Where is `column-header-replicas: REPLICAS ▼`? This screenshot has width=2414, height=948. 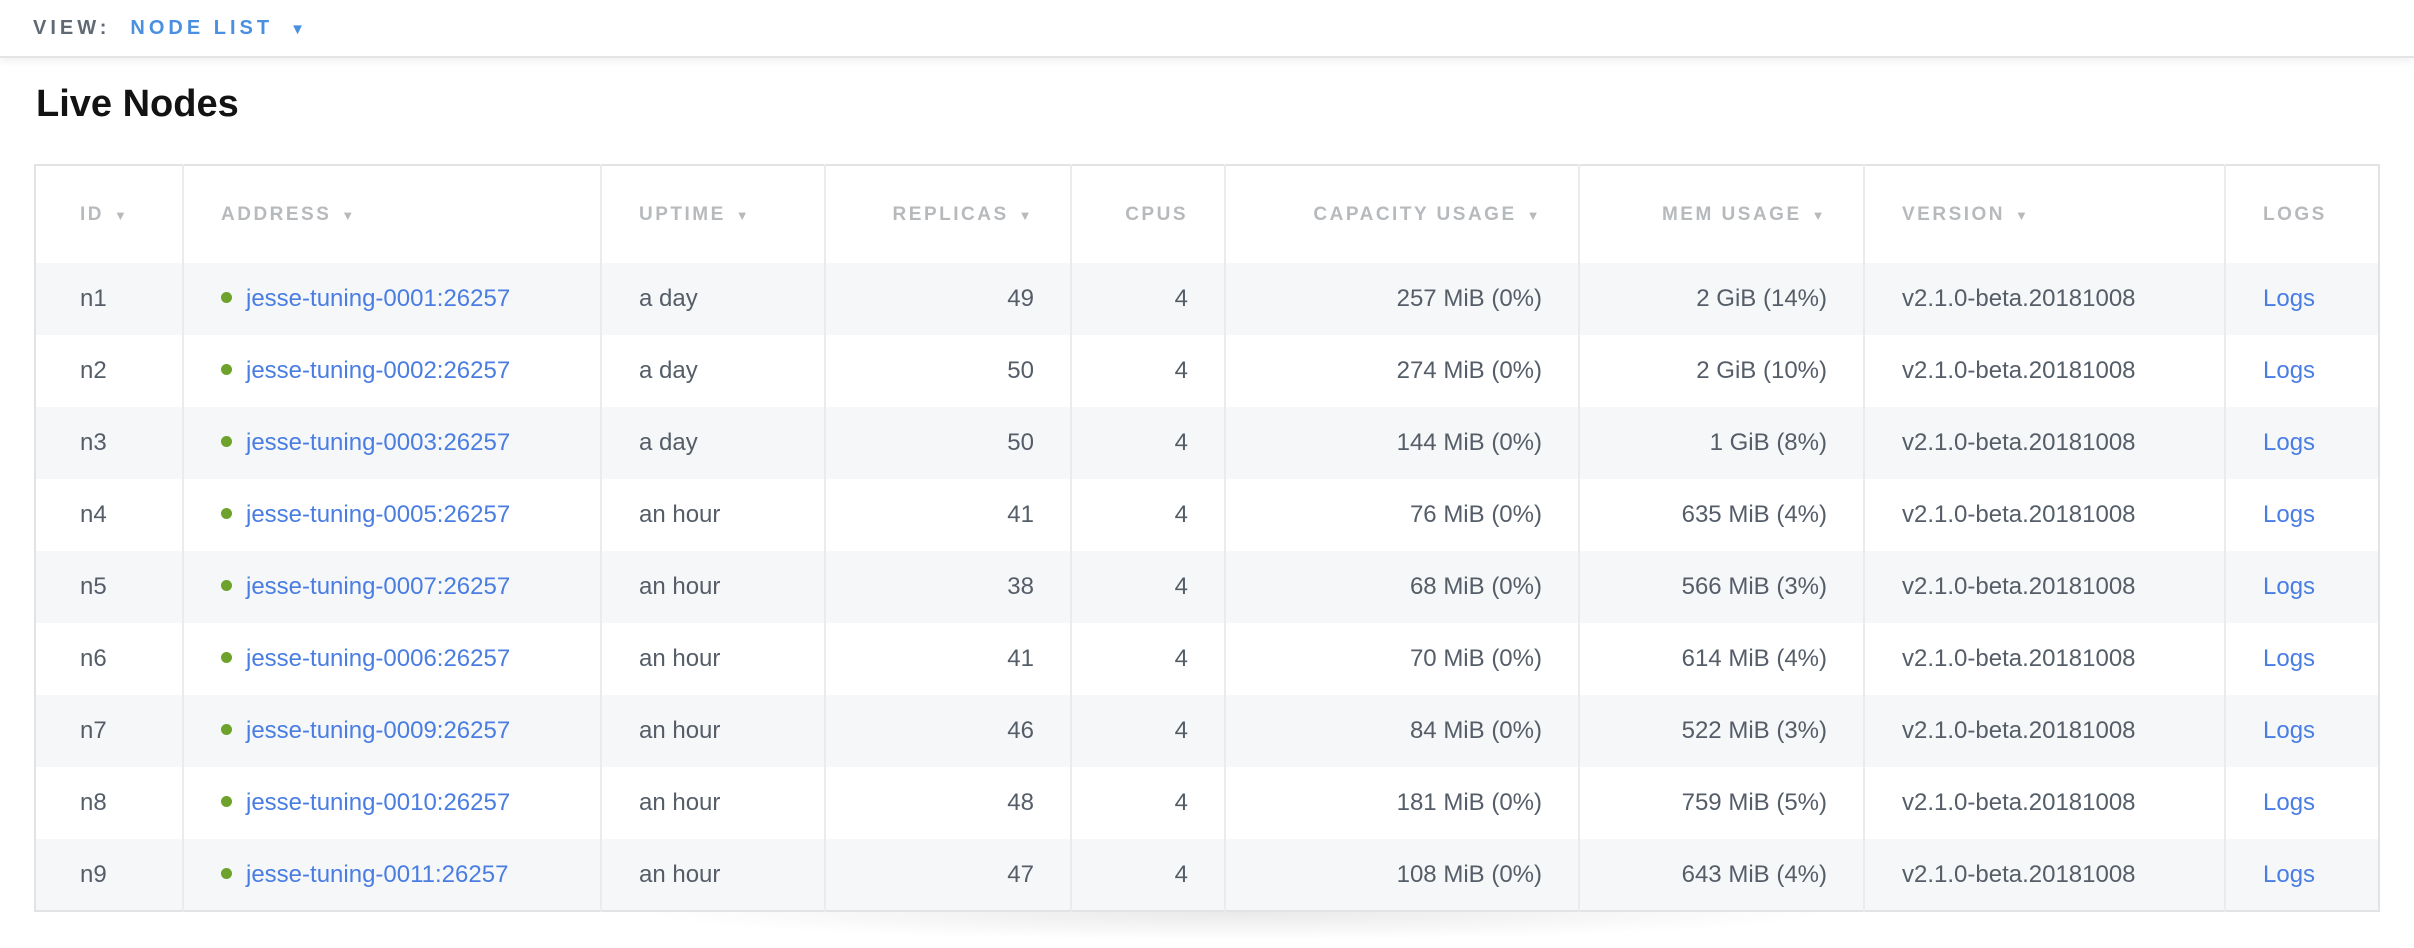
column-header-replicas: REPLICAS ▼ is located at coordinates (947, 214).